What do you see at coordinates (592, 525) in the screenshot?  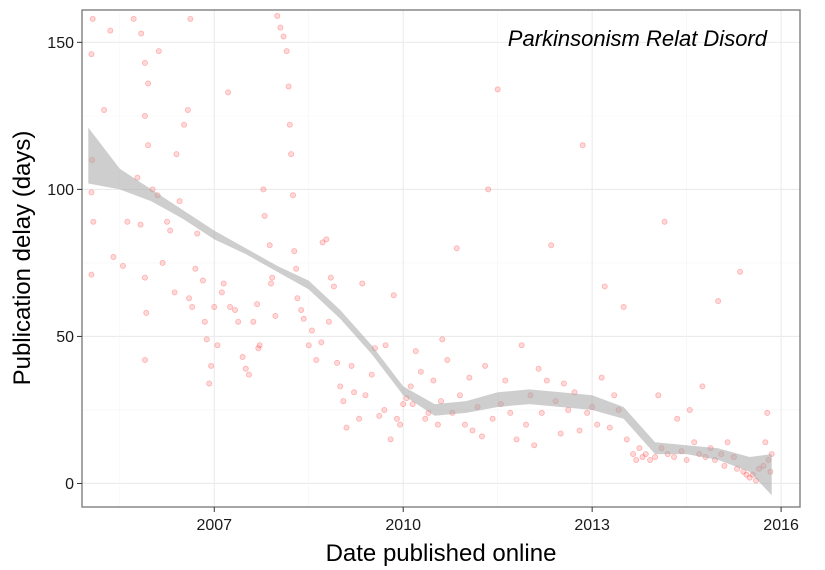 I see `x-tick-label: 2013` at bounding box center [592, 525].